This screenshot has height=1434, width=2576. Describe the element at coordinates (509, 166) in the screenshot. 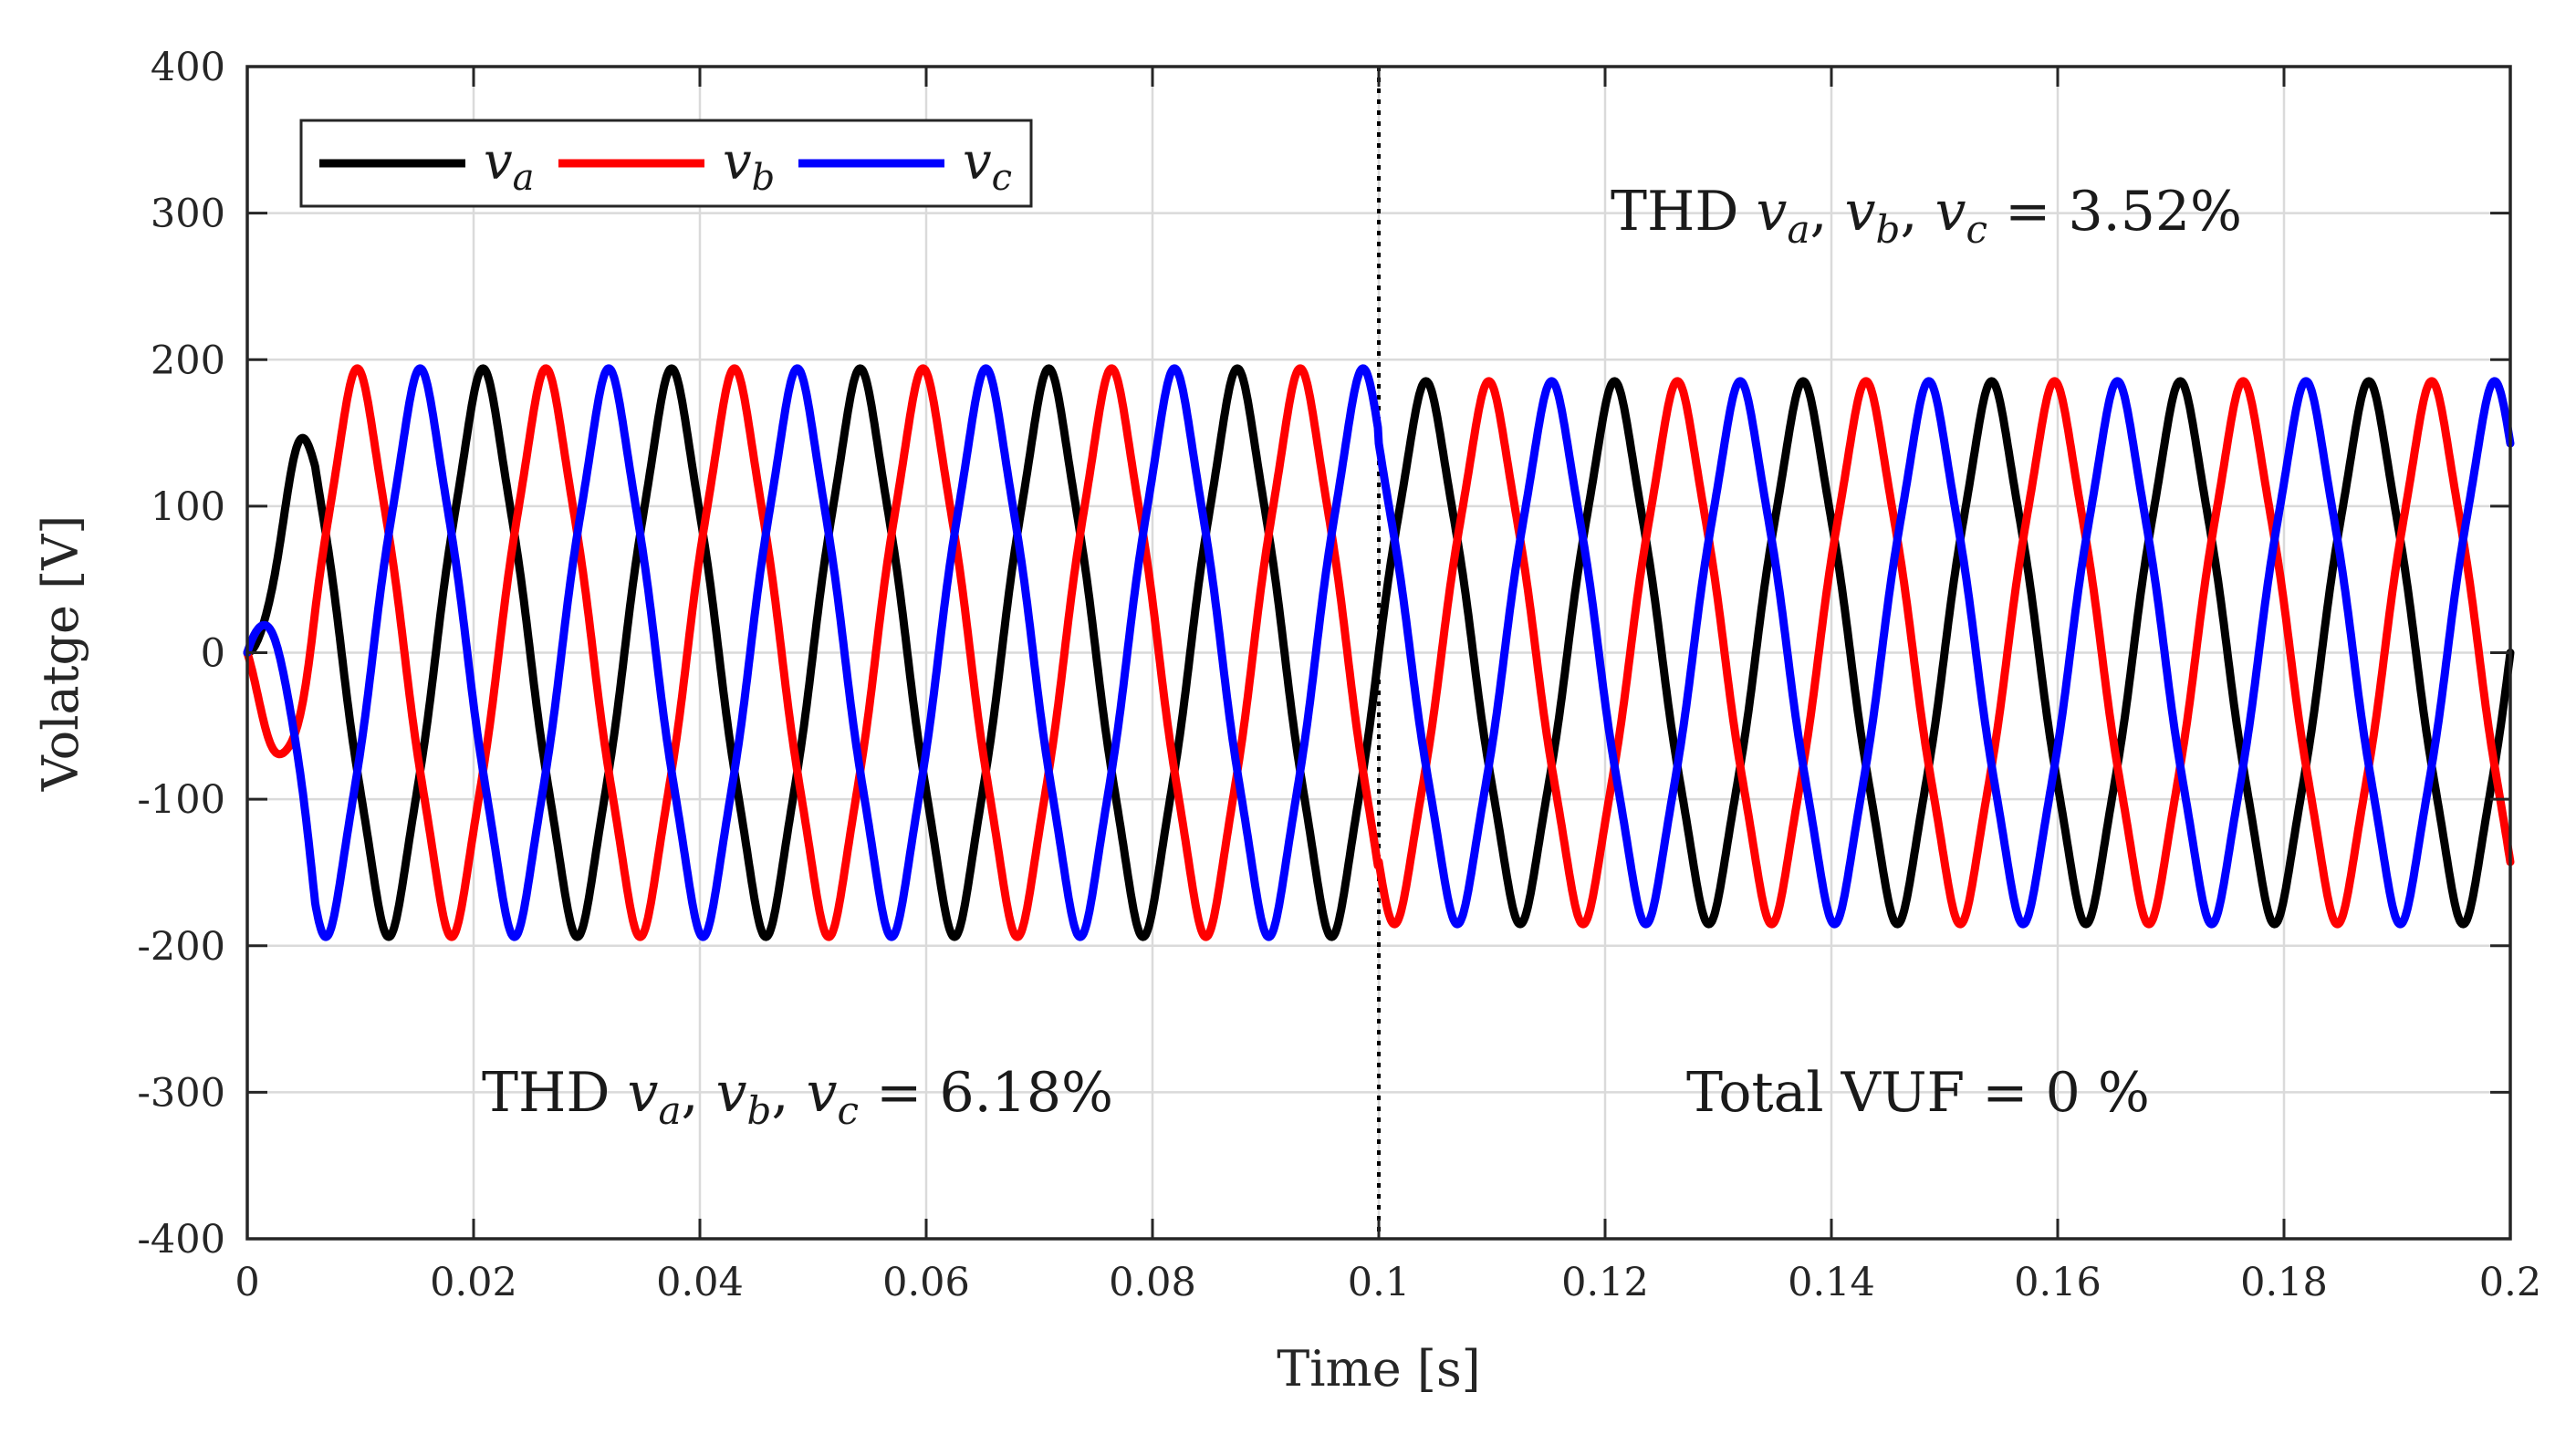

I see `legend-label-v_a: va` at that location.